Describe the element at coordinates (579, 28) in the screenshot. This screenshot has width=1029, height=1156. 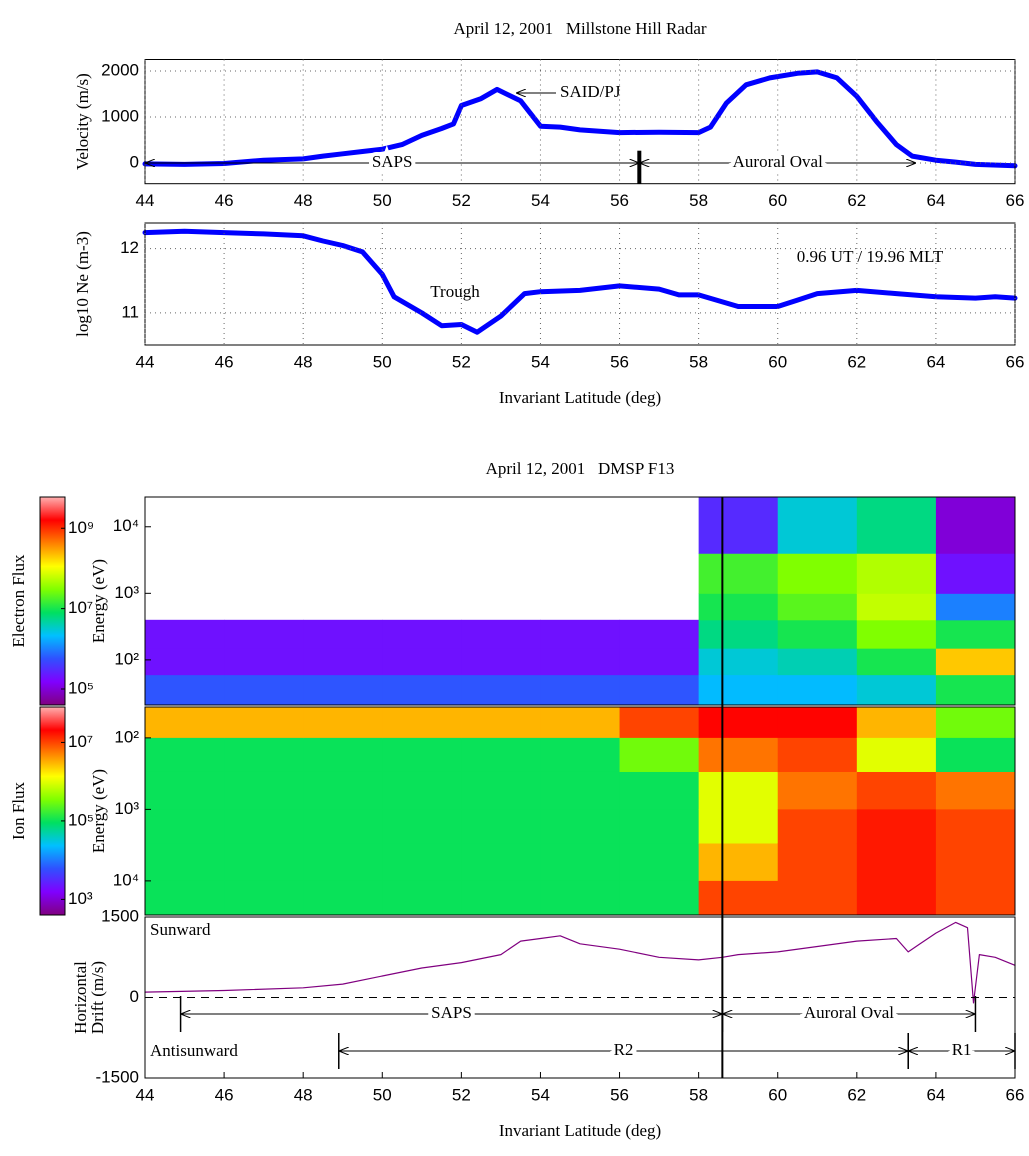
I see `chart-title: April 12, 2001 Millstone Hill Radar` at that location.